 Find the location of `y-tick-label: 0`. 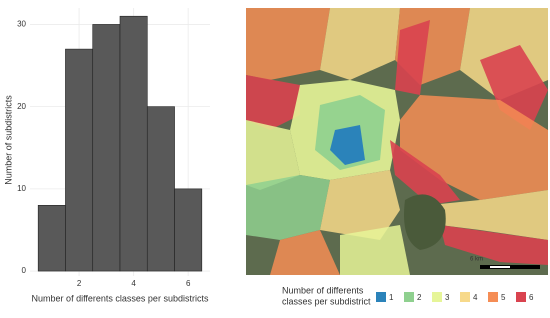

y-tick-label: 0 is located at coordinates (24, 270).